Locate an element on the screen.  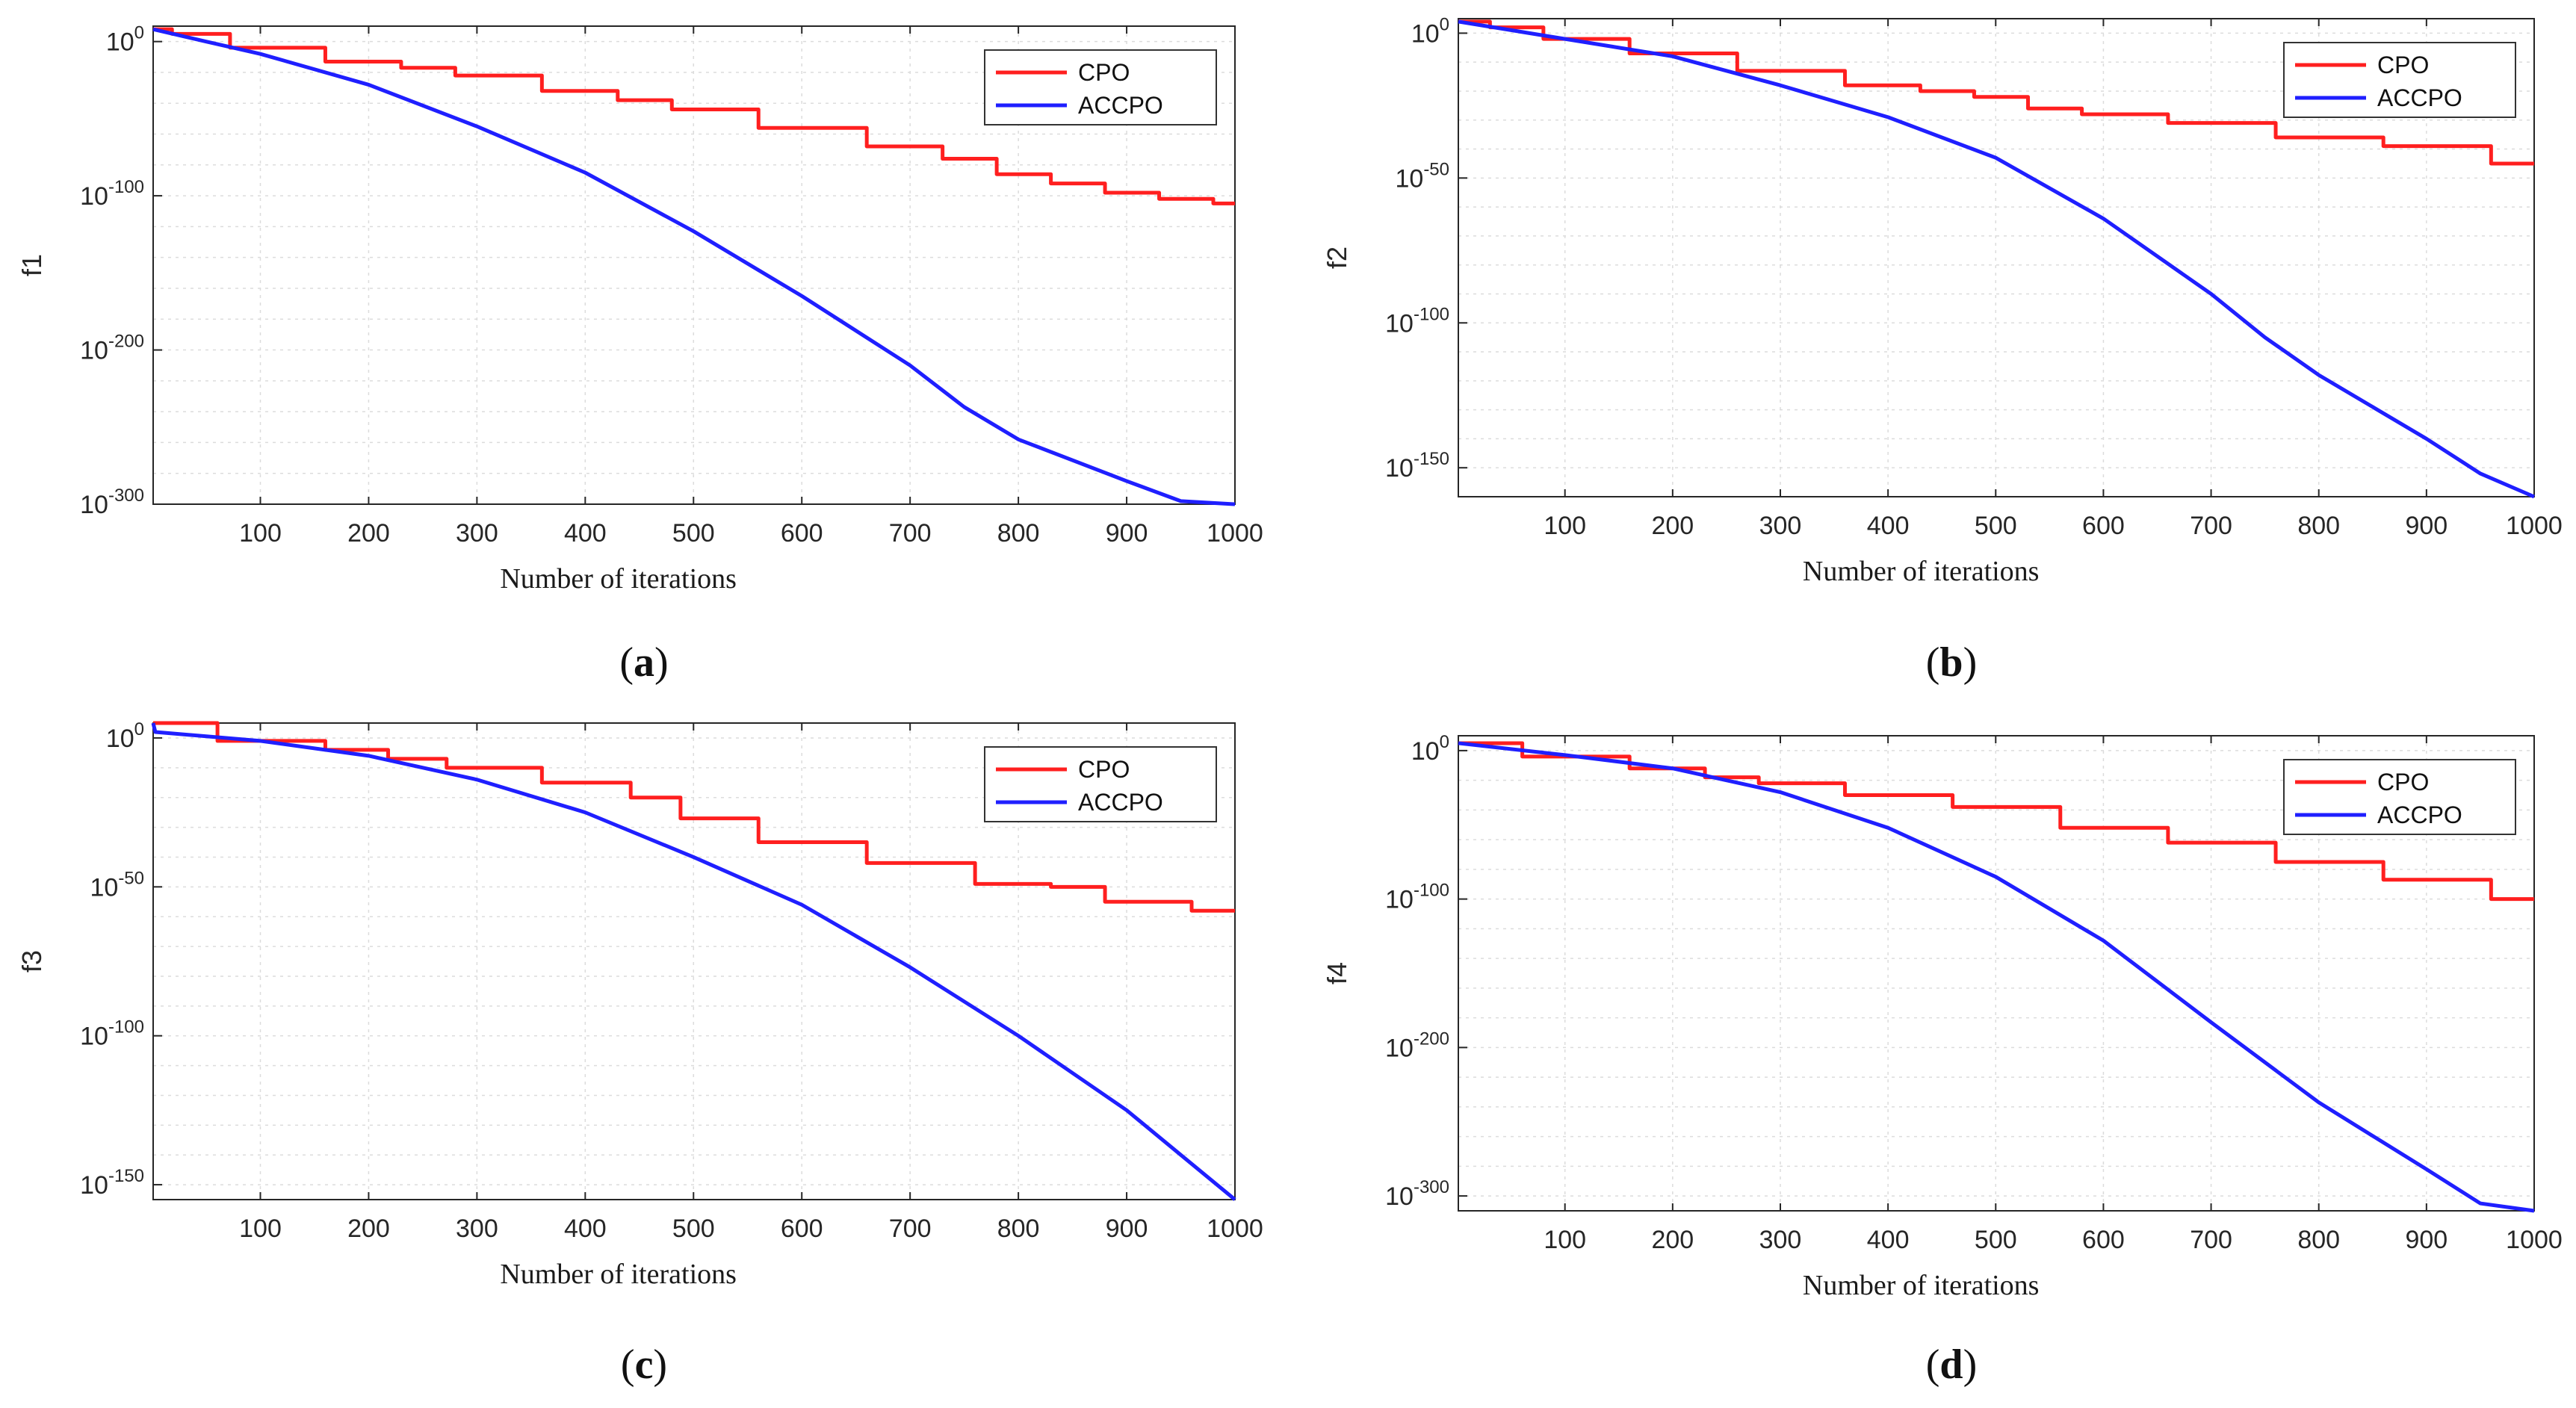
panel-caption: (c) is located at coordinates (644, 1365).